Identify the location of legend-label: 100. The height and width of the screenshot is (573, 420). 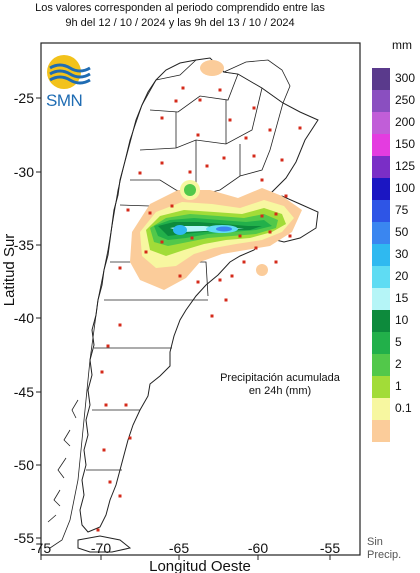
(405, 188).